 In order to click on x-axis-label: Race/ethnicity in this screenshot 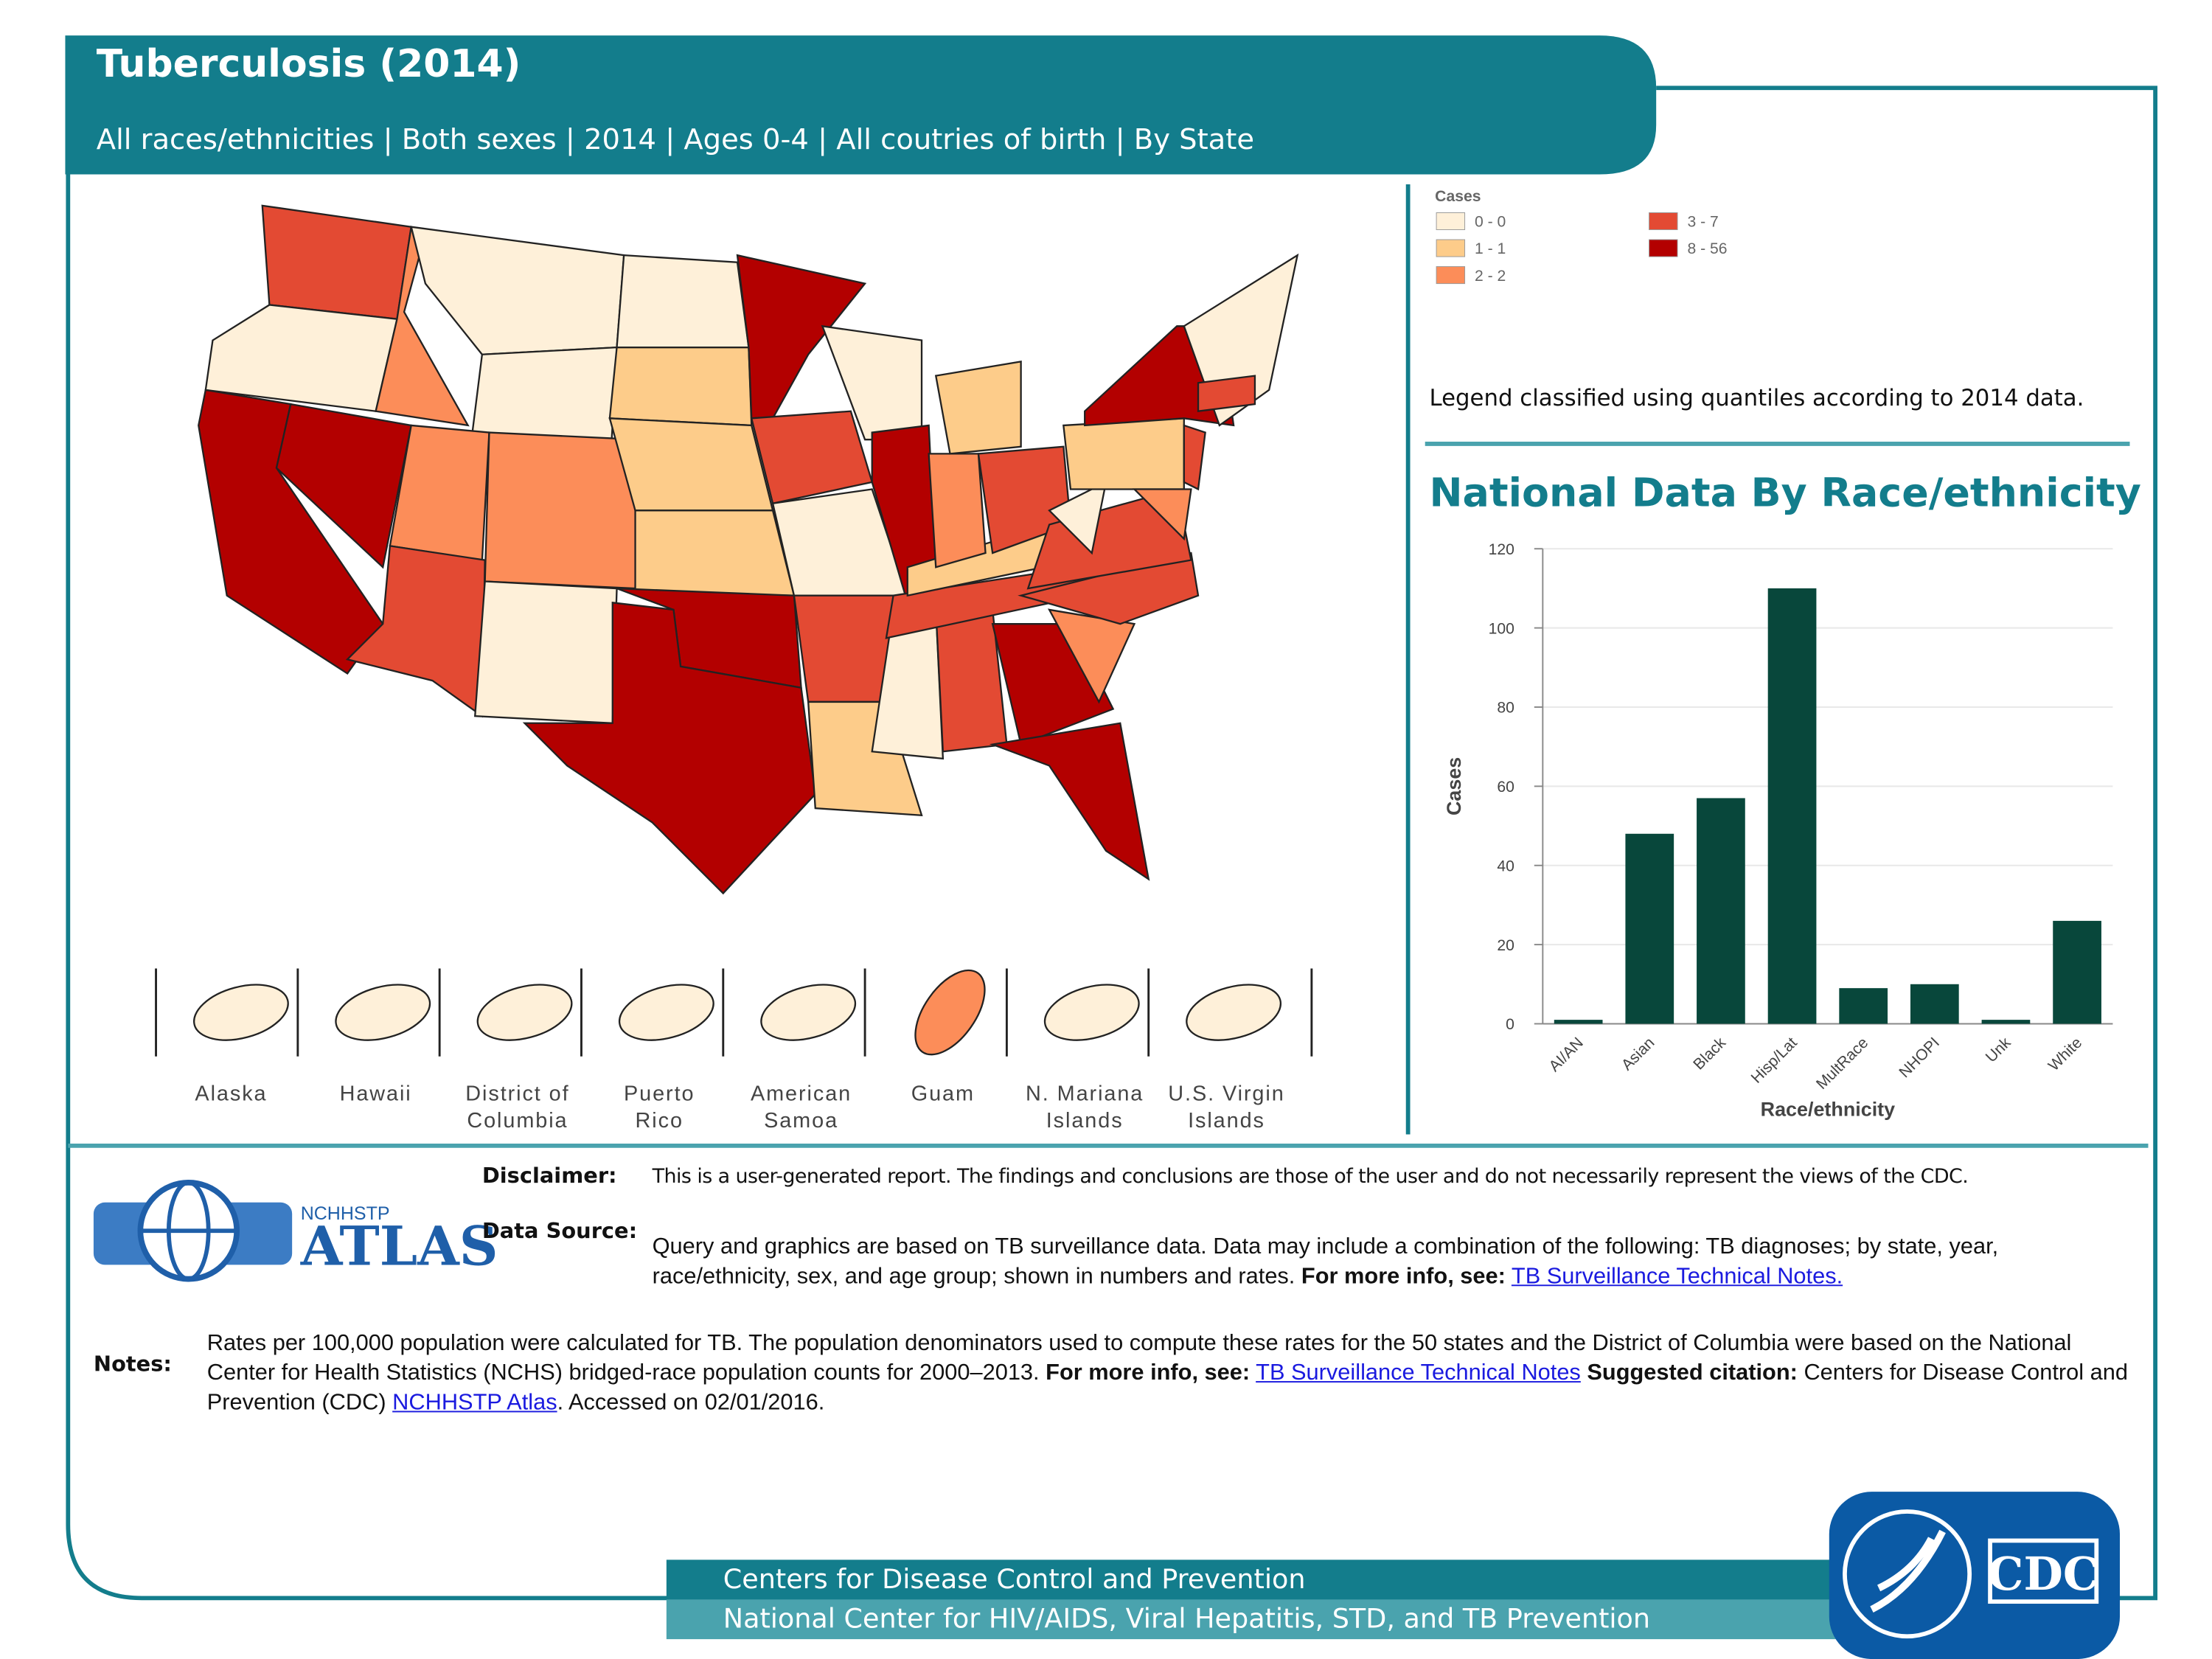, I will do `click(1828, 1109)`.